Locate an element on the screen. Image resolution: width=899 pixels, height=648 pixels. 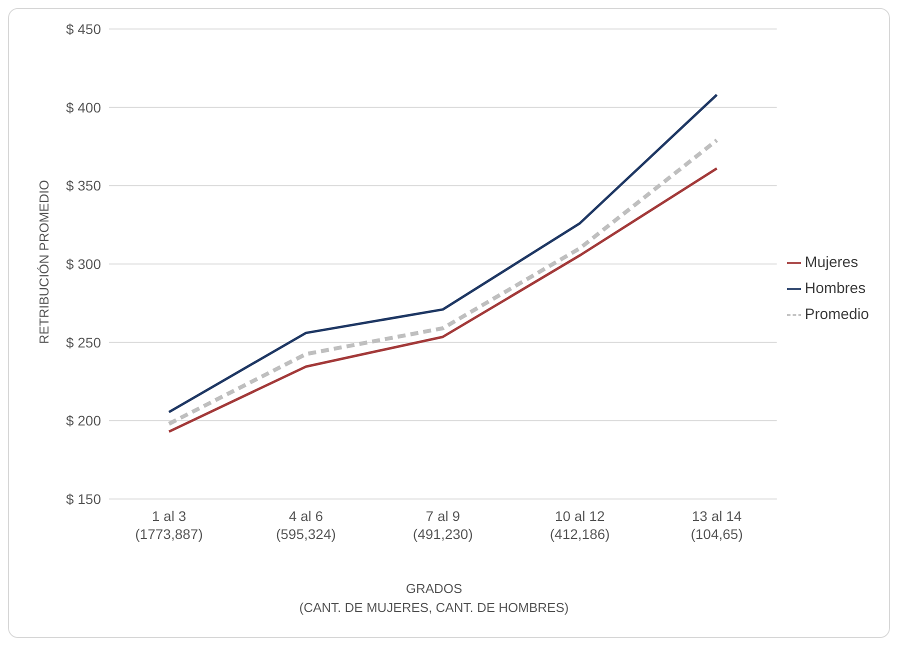
y-tick-label: $ 400 is located at coordinates (84, 107).